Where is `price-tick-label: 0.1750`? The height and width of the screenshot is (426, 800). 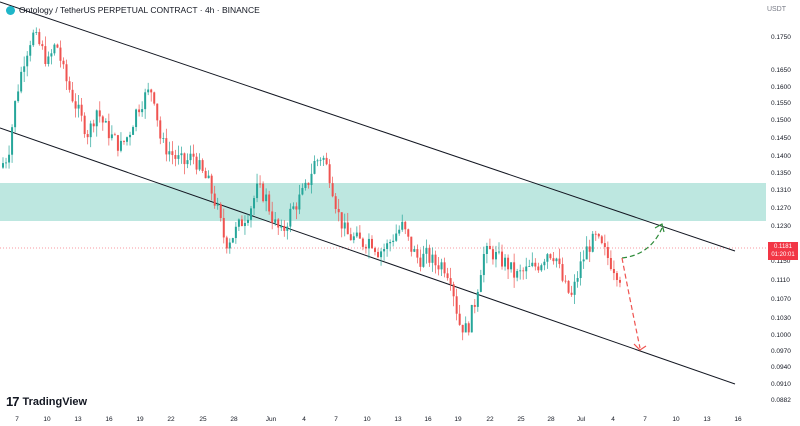 price-tick-label: 0.1750 is located at coordinates (781, 37).